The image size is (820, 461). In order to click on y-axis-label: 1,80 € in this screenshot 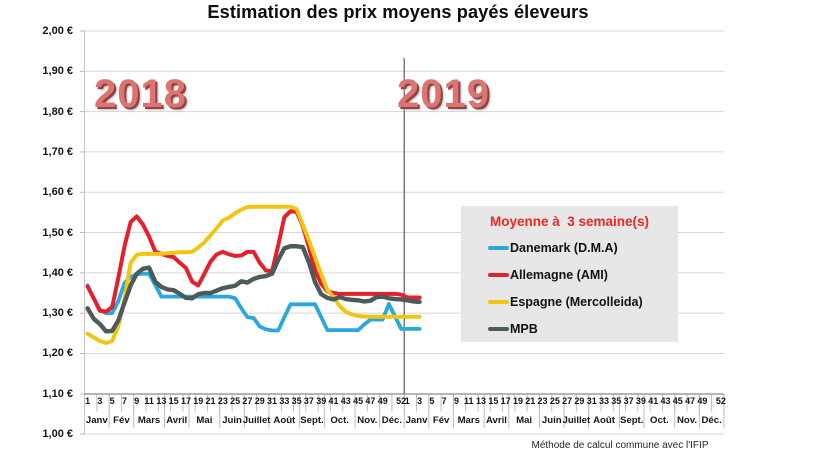, I will do `click(57, 111)`.